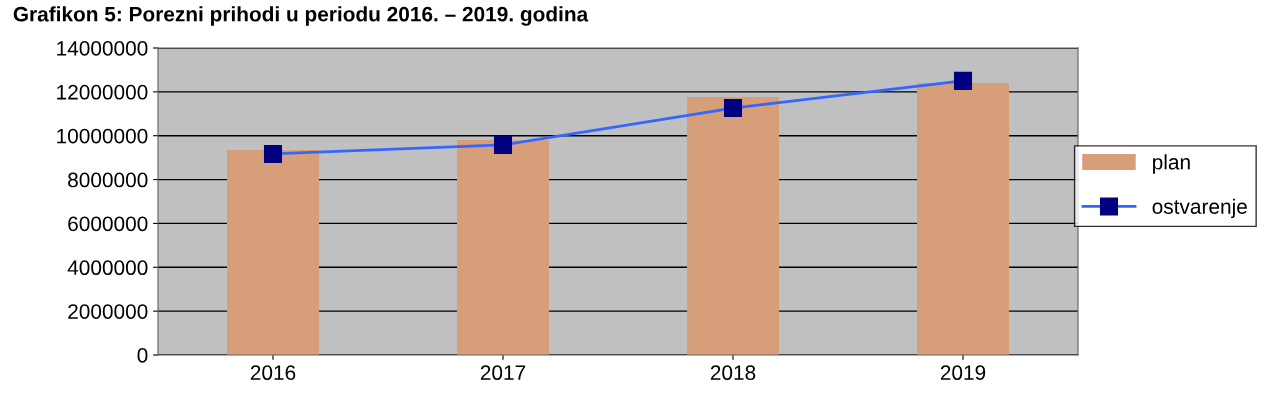  Describe the element at coordinates (142, 355) in the screenshot. I see `y-tick-label: 0` at that location.